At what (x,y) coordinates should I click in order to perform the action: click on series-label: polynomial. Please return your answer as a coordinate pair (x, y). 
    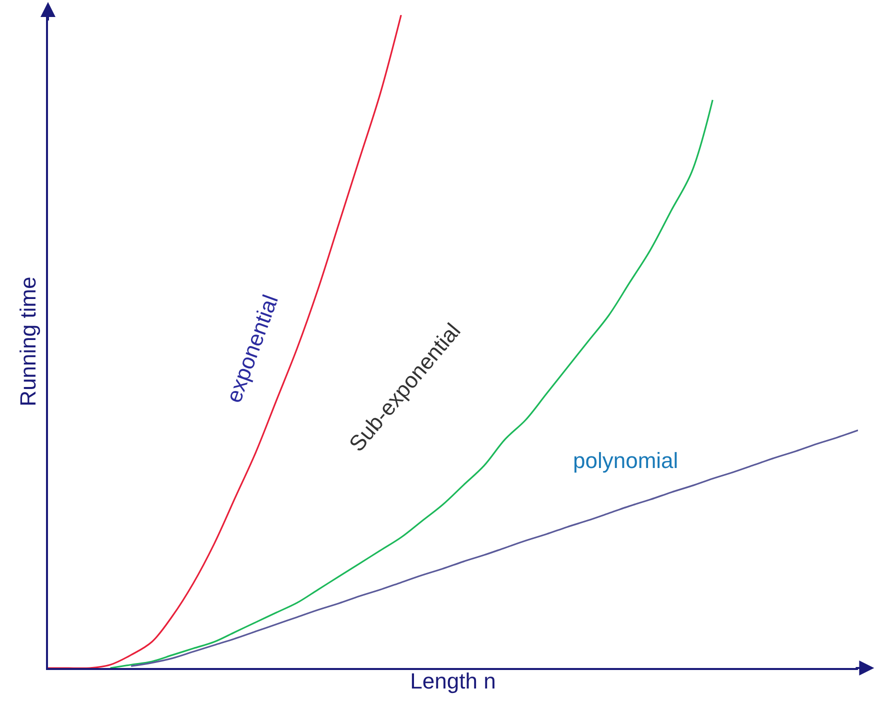
    Looking at the image, I should click on (625, 460).